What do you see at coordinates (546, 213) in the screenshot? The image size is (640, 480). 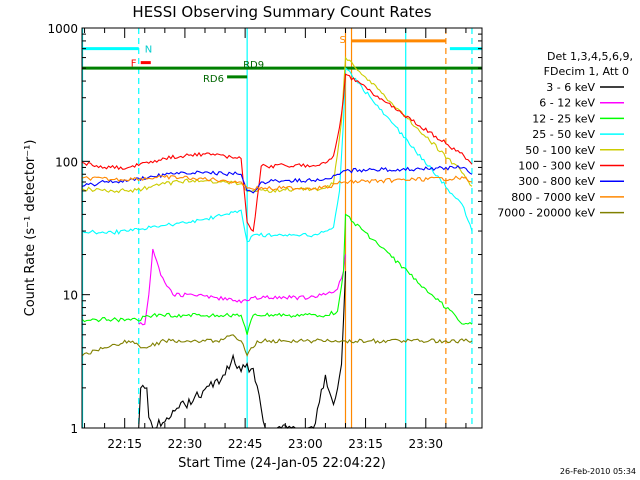 I see `legend-entry-label: 7000 - 20000 keV` at bounding box center [546, 213].